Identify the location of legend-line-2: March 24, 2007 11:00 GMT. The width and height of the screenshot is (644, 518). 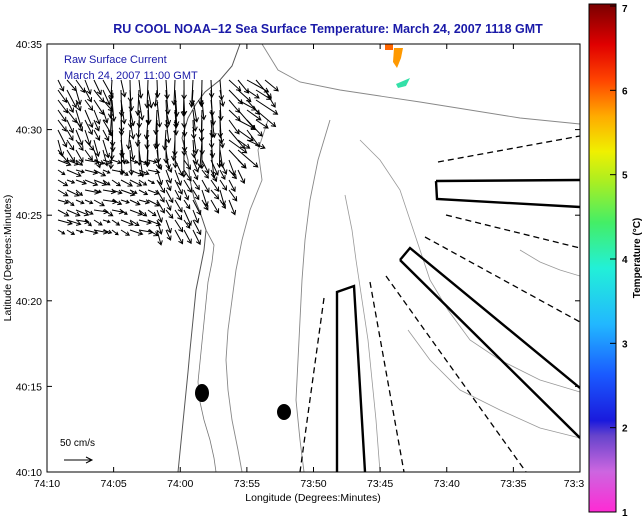
(131, 76).